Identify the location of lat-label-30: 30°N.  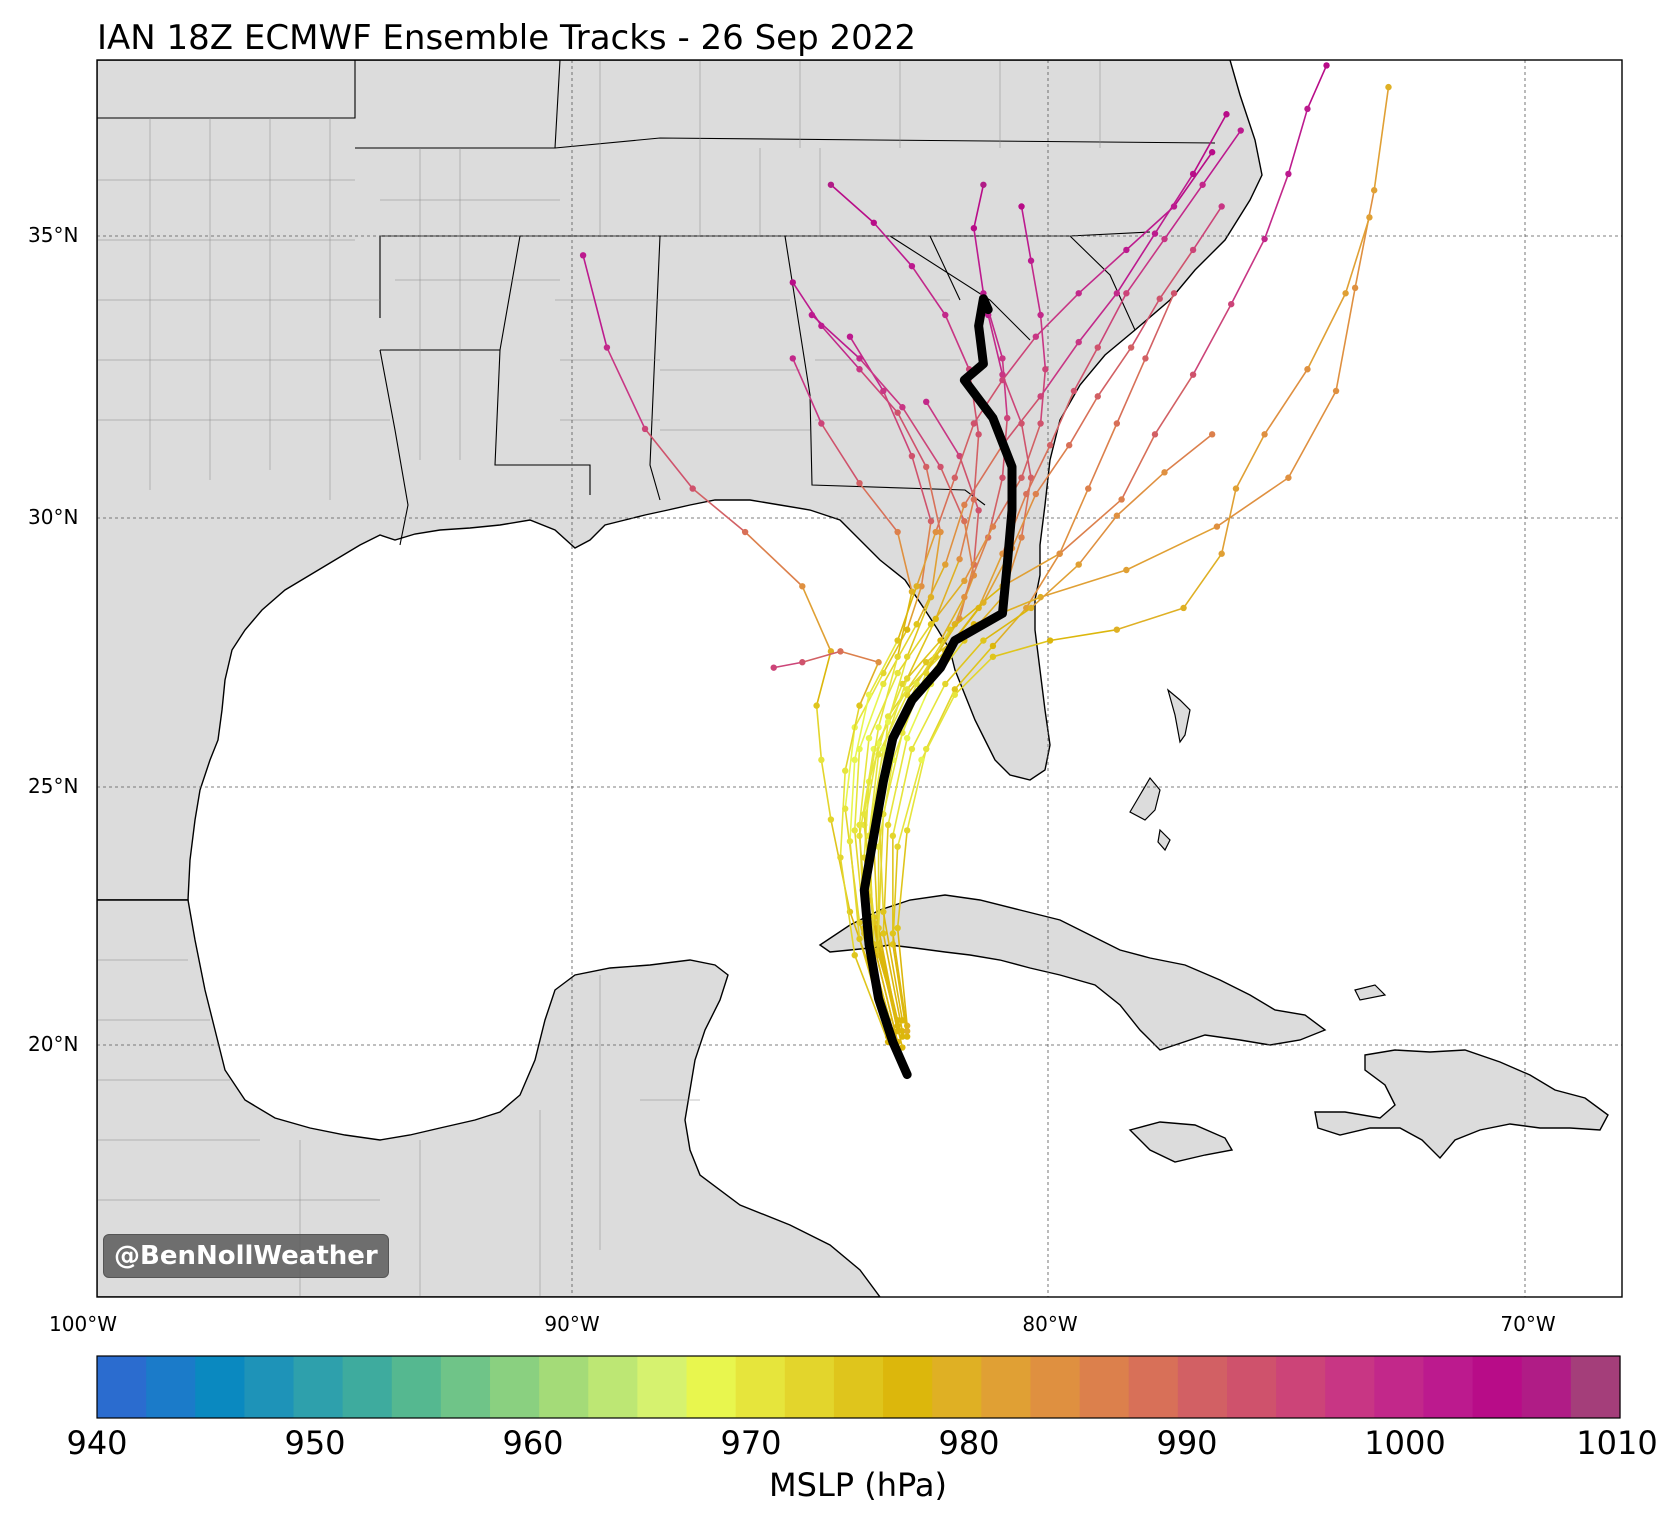
(53, 517).